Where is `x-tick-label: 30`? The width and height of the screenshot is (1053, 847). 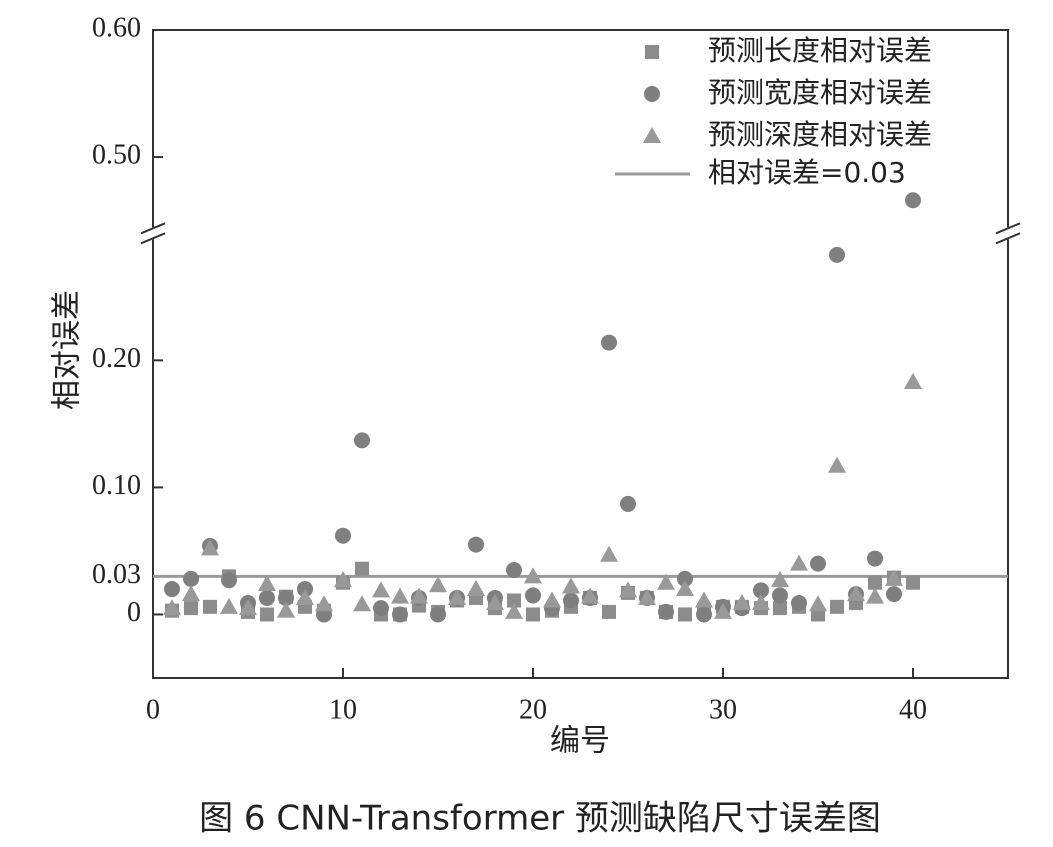 x-tick-label: 30 is located at coordinates (723, 709).